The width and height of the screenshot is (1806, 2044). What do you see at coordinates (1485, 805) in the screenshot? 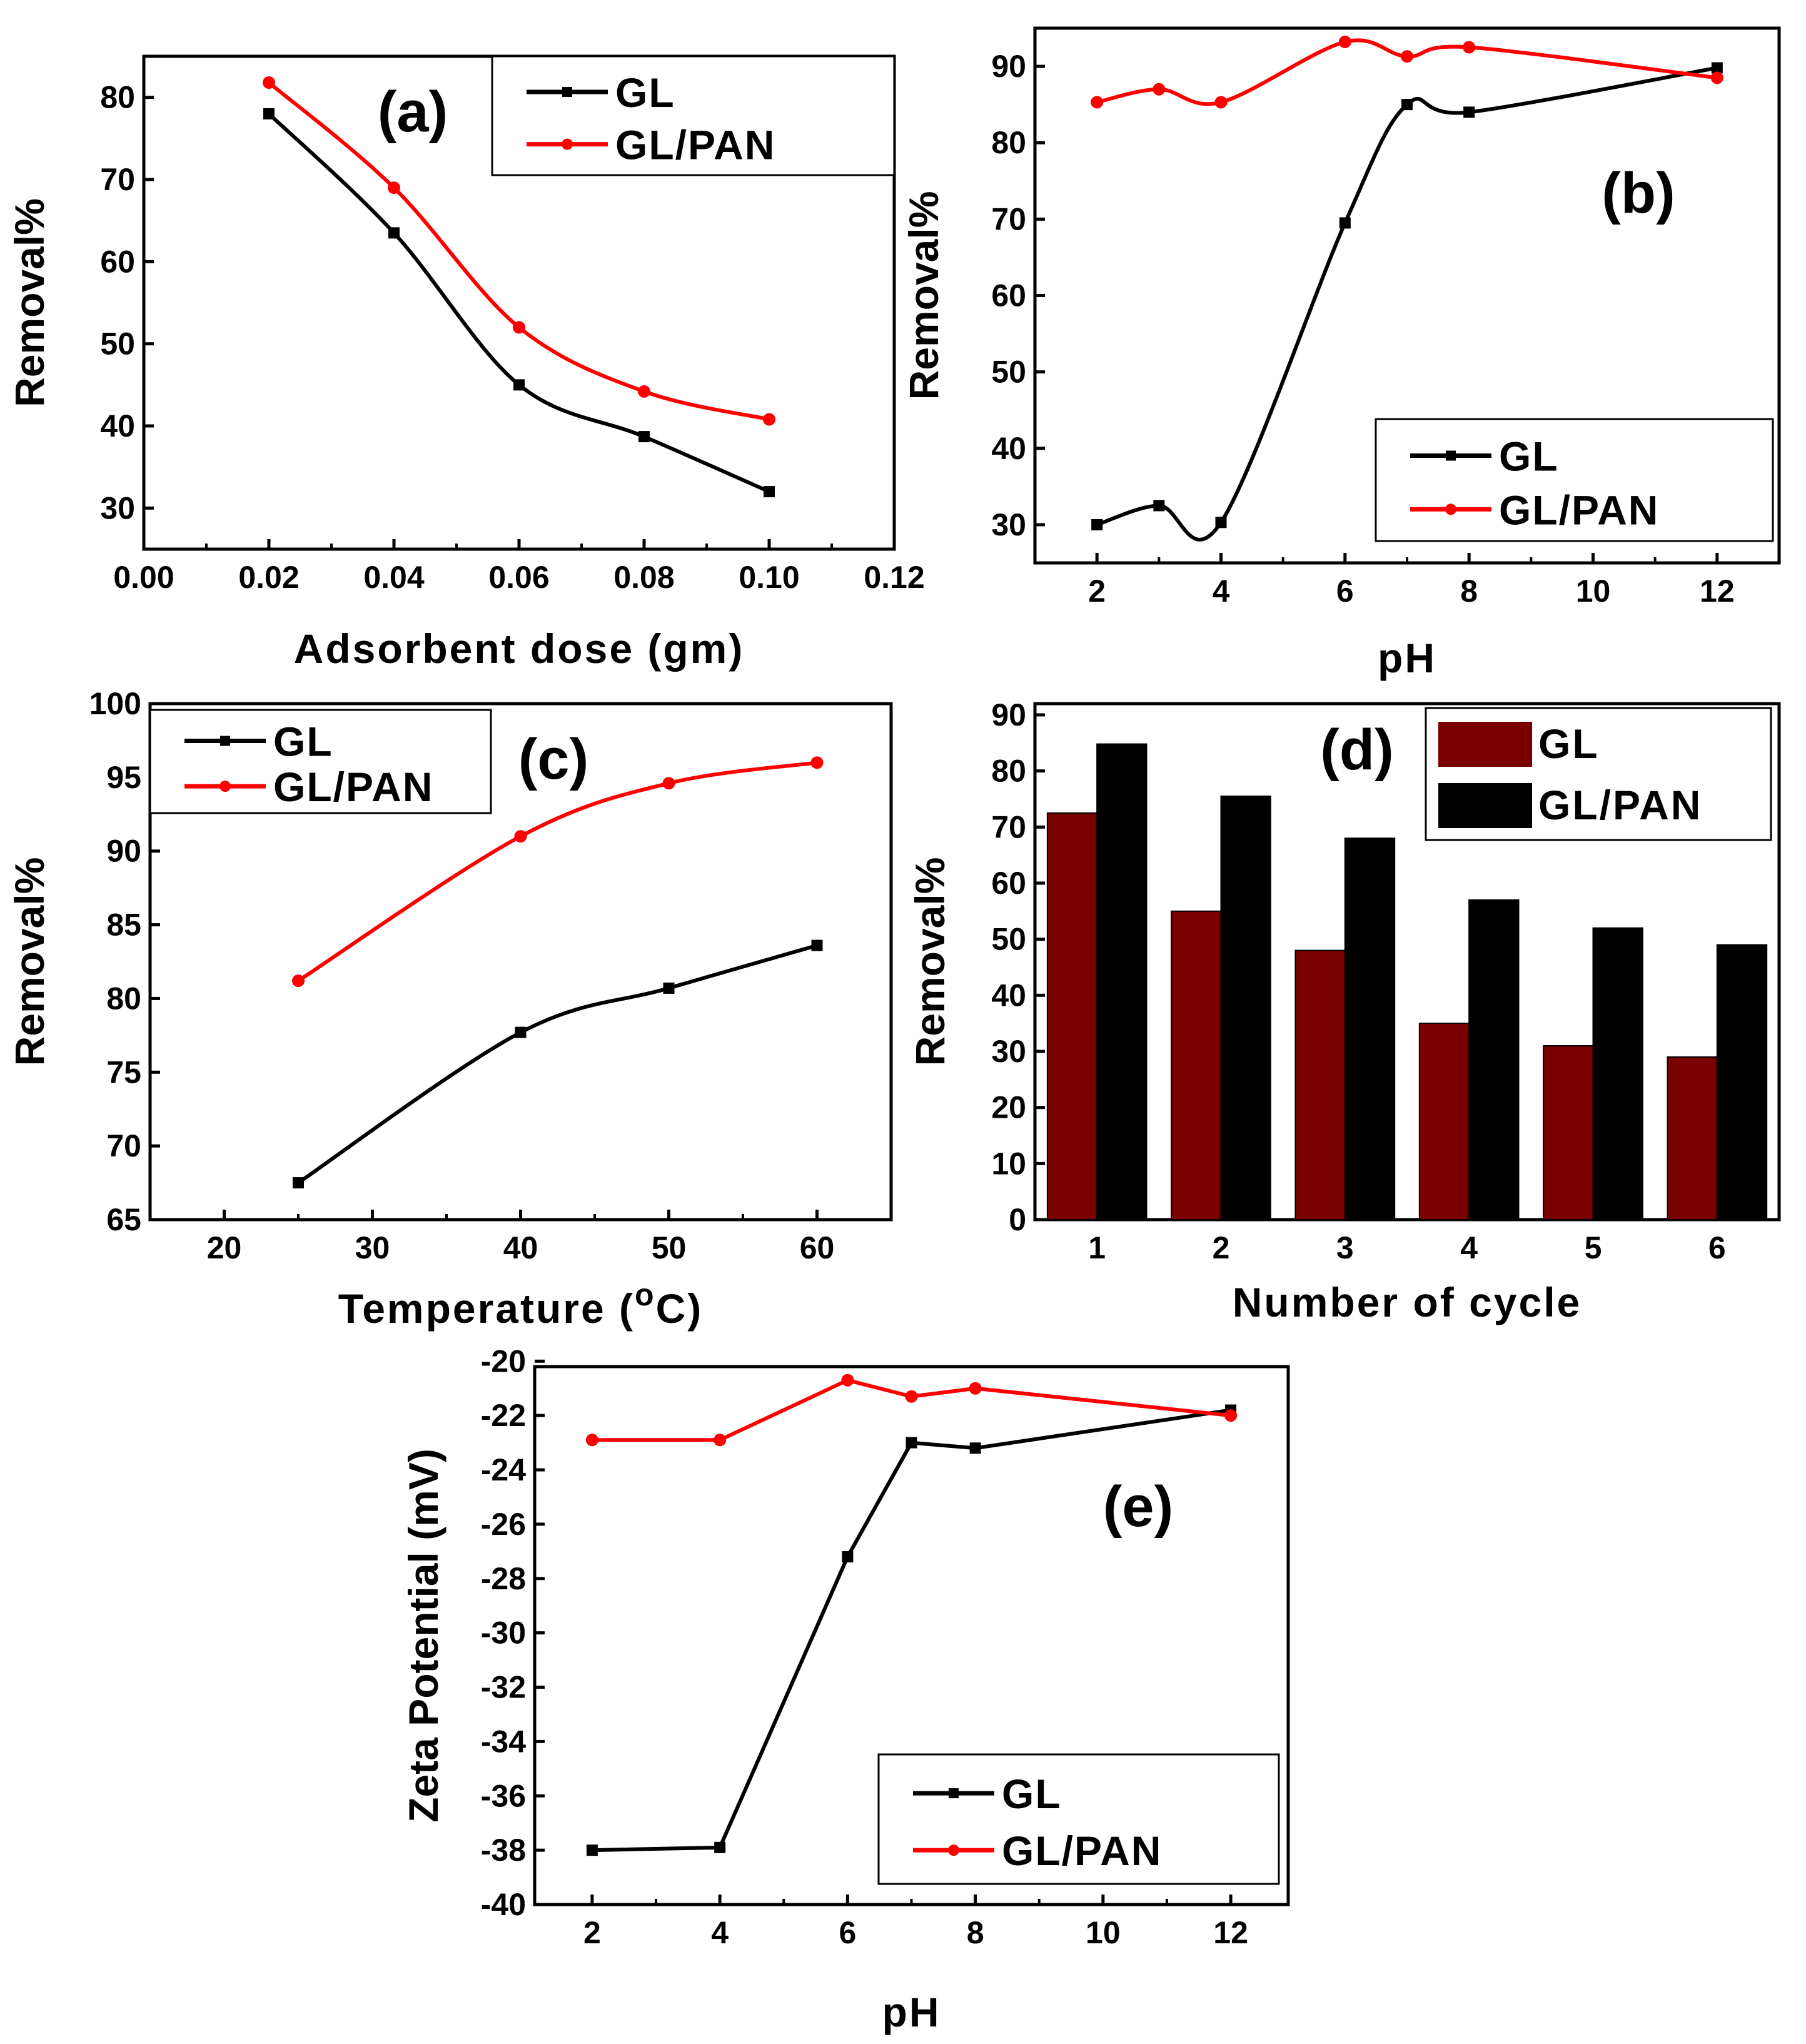
I see `legend-swatch-gl-pan` at bounding box center [1485, 805].